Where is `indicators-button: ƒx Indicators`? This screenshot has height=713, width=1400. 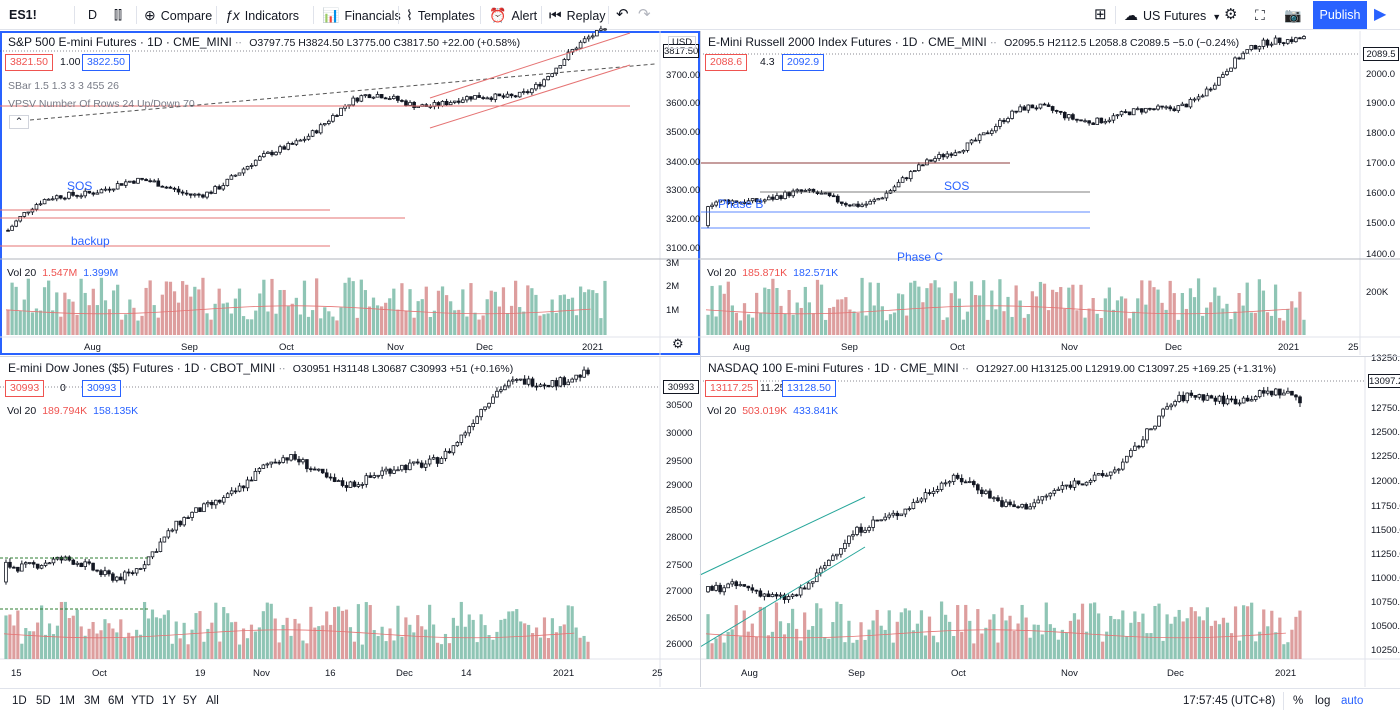
indicators-button: ƒx Indicators is located at coordinates (262, 15).